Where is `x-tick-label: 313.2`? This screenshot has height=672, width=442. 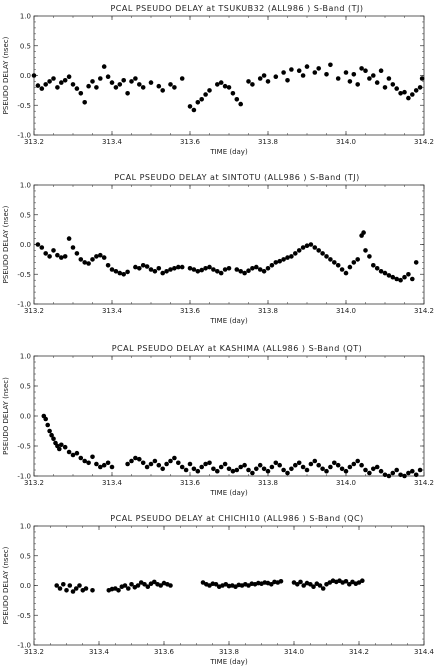 x-tick-label: 313.2 is located at coordinates (34, 142).